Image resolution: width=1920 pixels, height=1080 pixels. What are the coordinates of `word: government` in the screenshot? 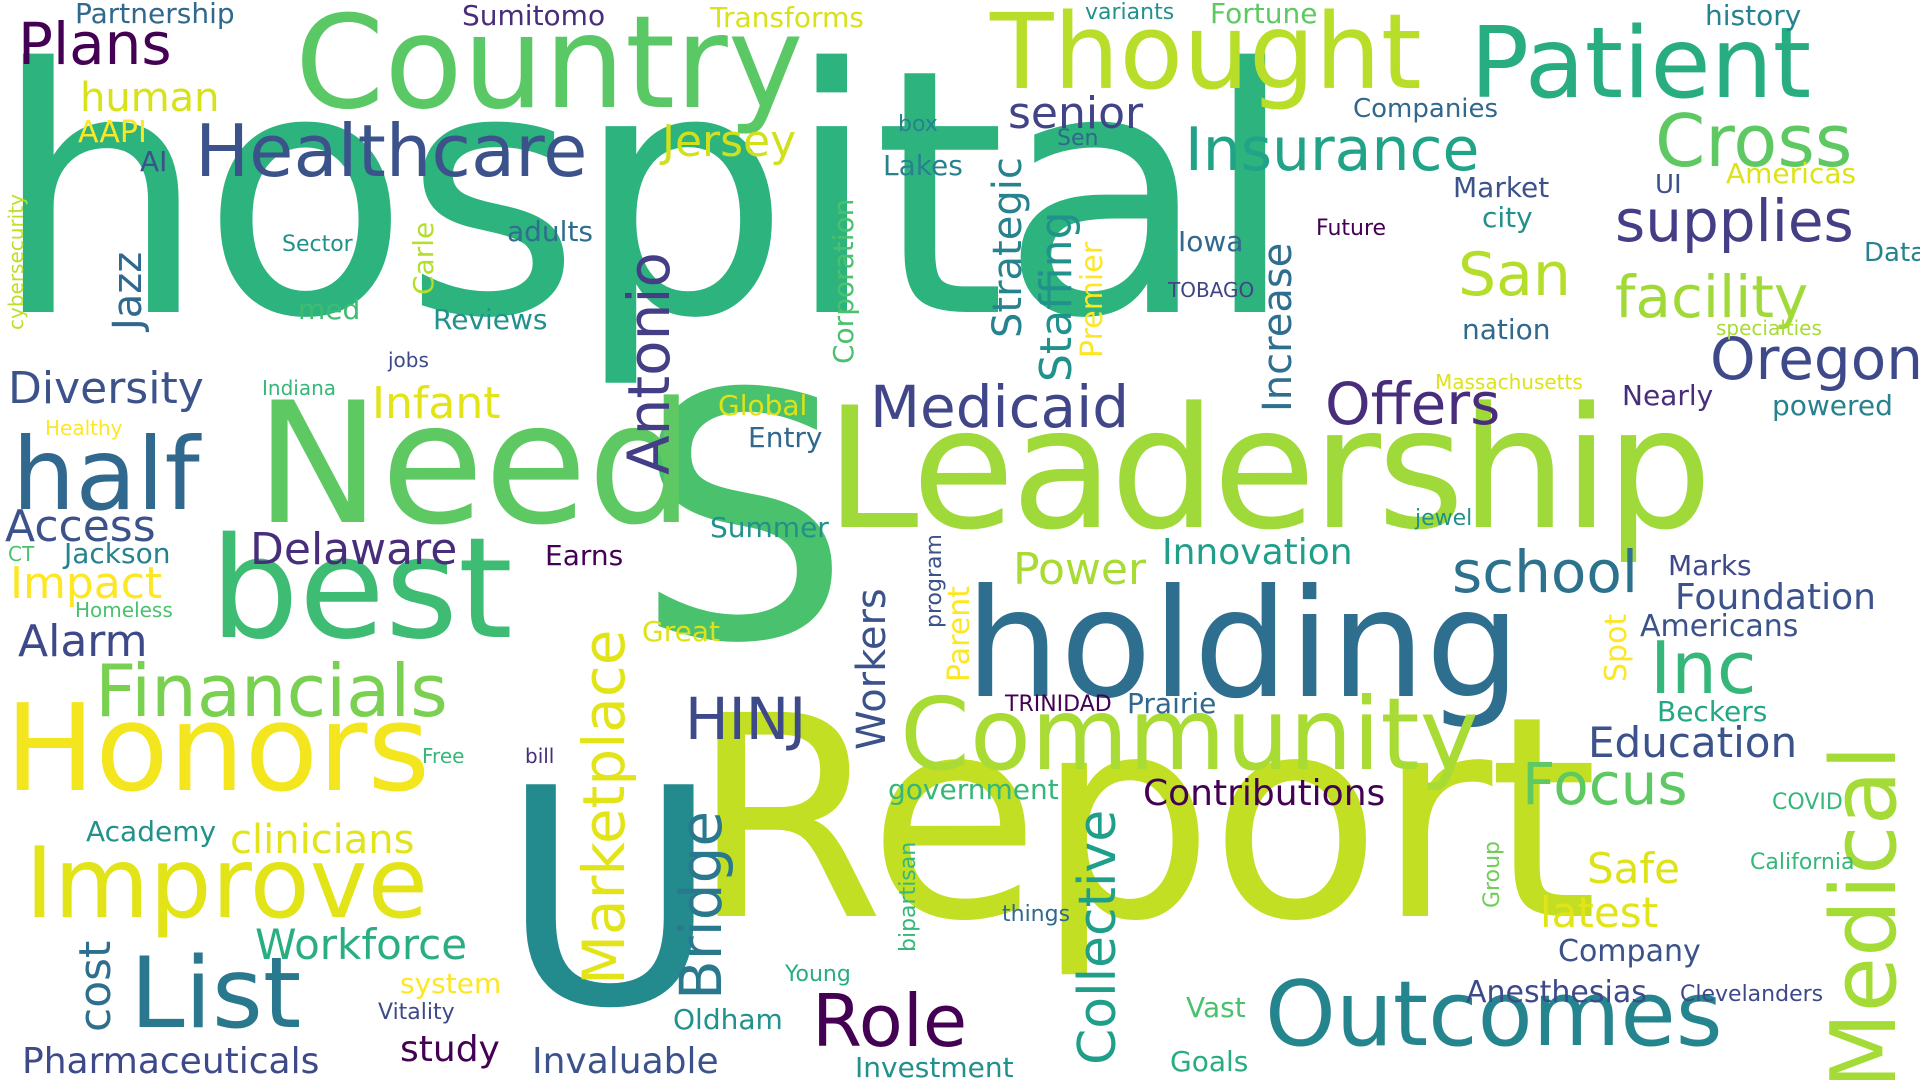 It's located at (973, 789).